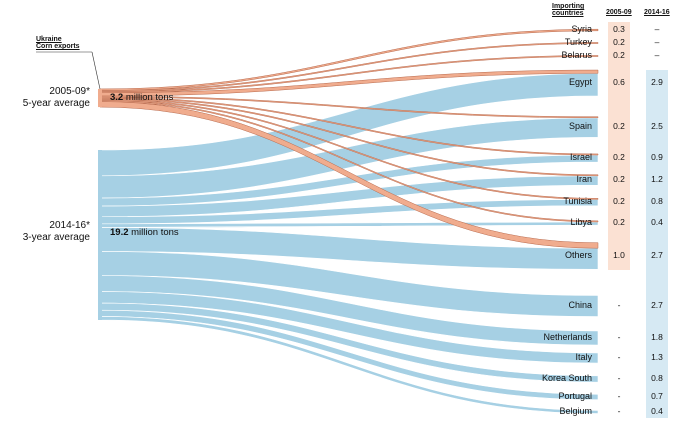 This screenshot has height=427, width=680. Describe the element at coordinates (56, 237) in the screenshot. I see `source-period-label: 3-year average` at that location.